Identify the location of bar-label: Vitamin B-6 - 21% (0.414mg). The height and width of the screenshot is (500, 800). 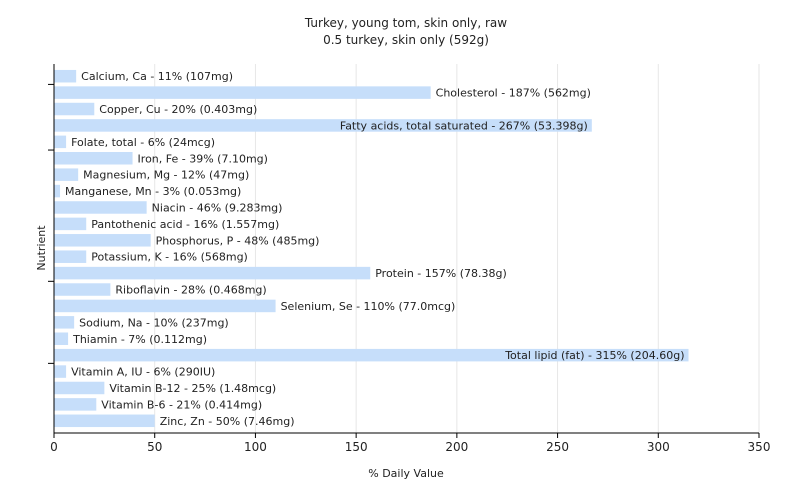
(181, 404).